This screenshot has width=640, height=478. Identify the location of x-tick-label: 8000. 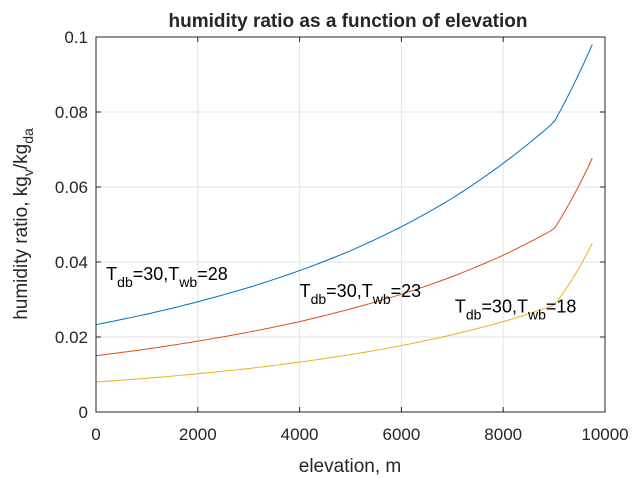
(503, 434).